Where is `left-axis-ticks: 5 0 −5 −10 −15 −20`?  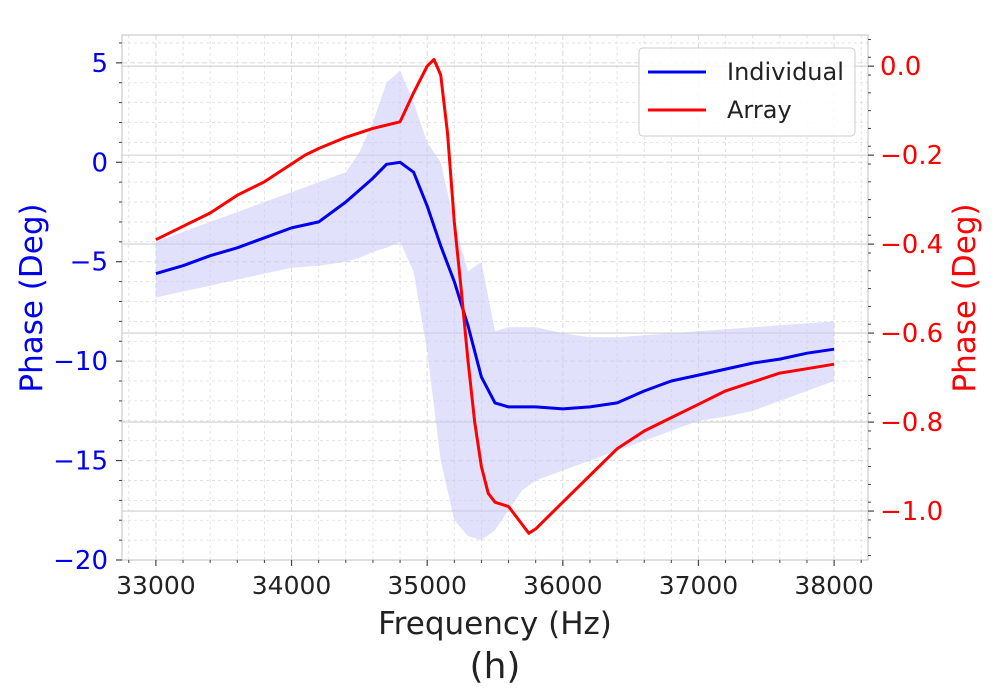 left-axis-ticks: 5 0 −5 −10 −15 −20 is located at coordinates (87, 309).